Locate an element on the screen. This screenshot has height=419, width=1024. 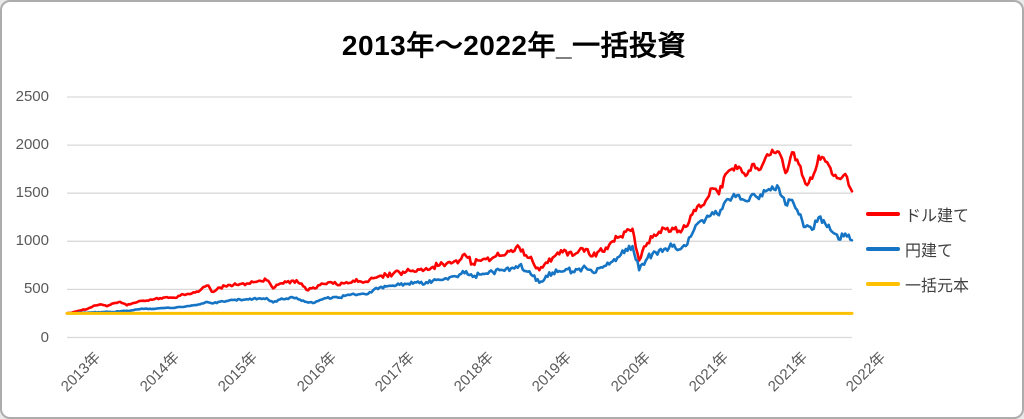
y-axis-tick-label: 1000 is located at coordinates (32, 240).